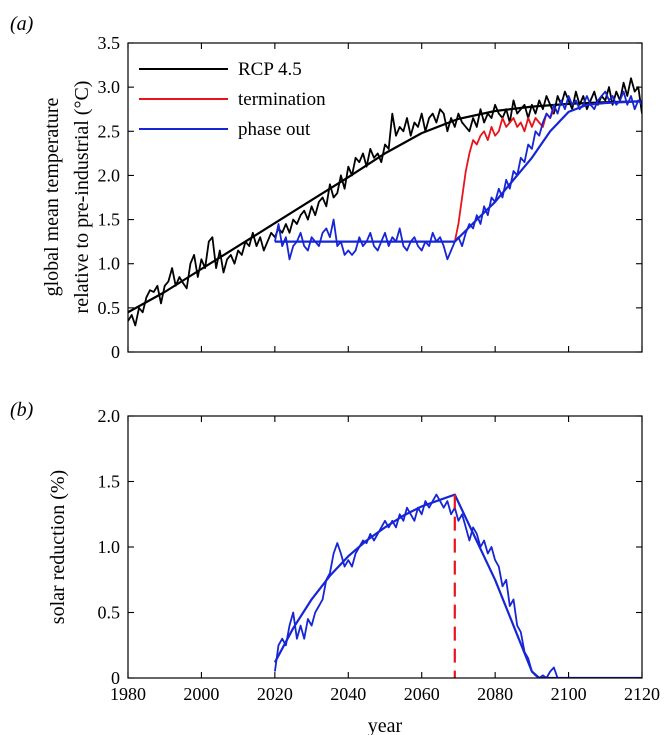 This screenshot has height=735, width=671. I want to click on plot-area, so click(457, 585).